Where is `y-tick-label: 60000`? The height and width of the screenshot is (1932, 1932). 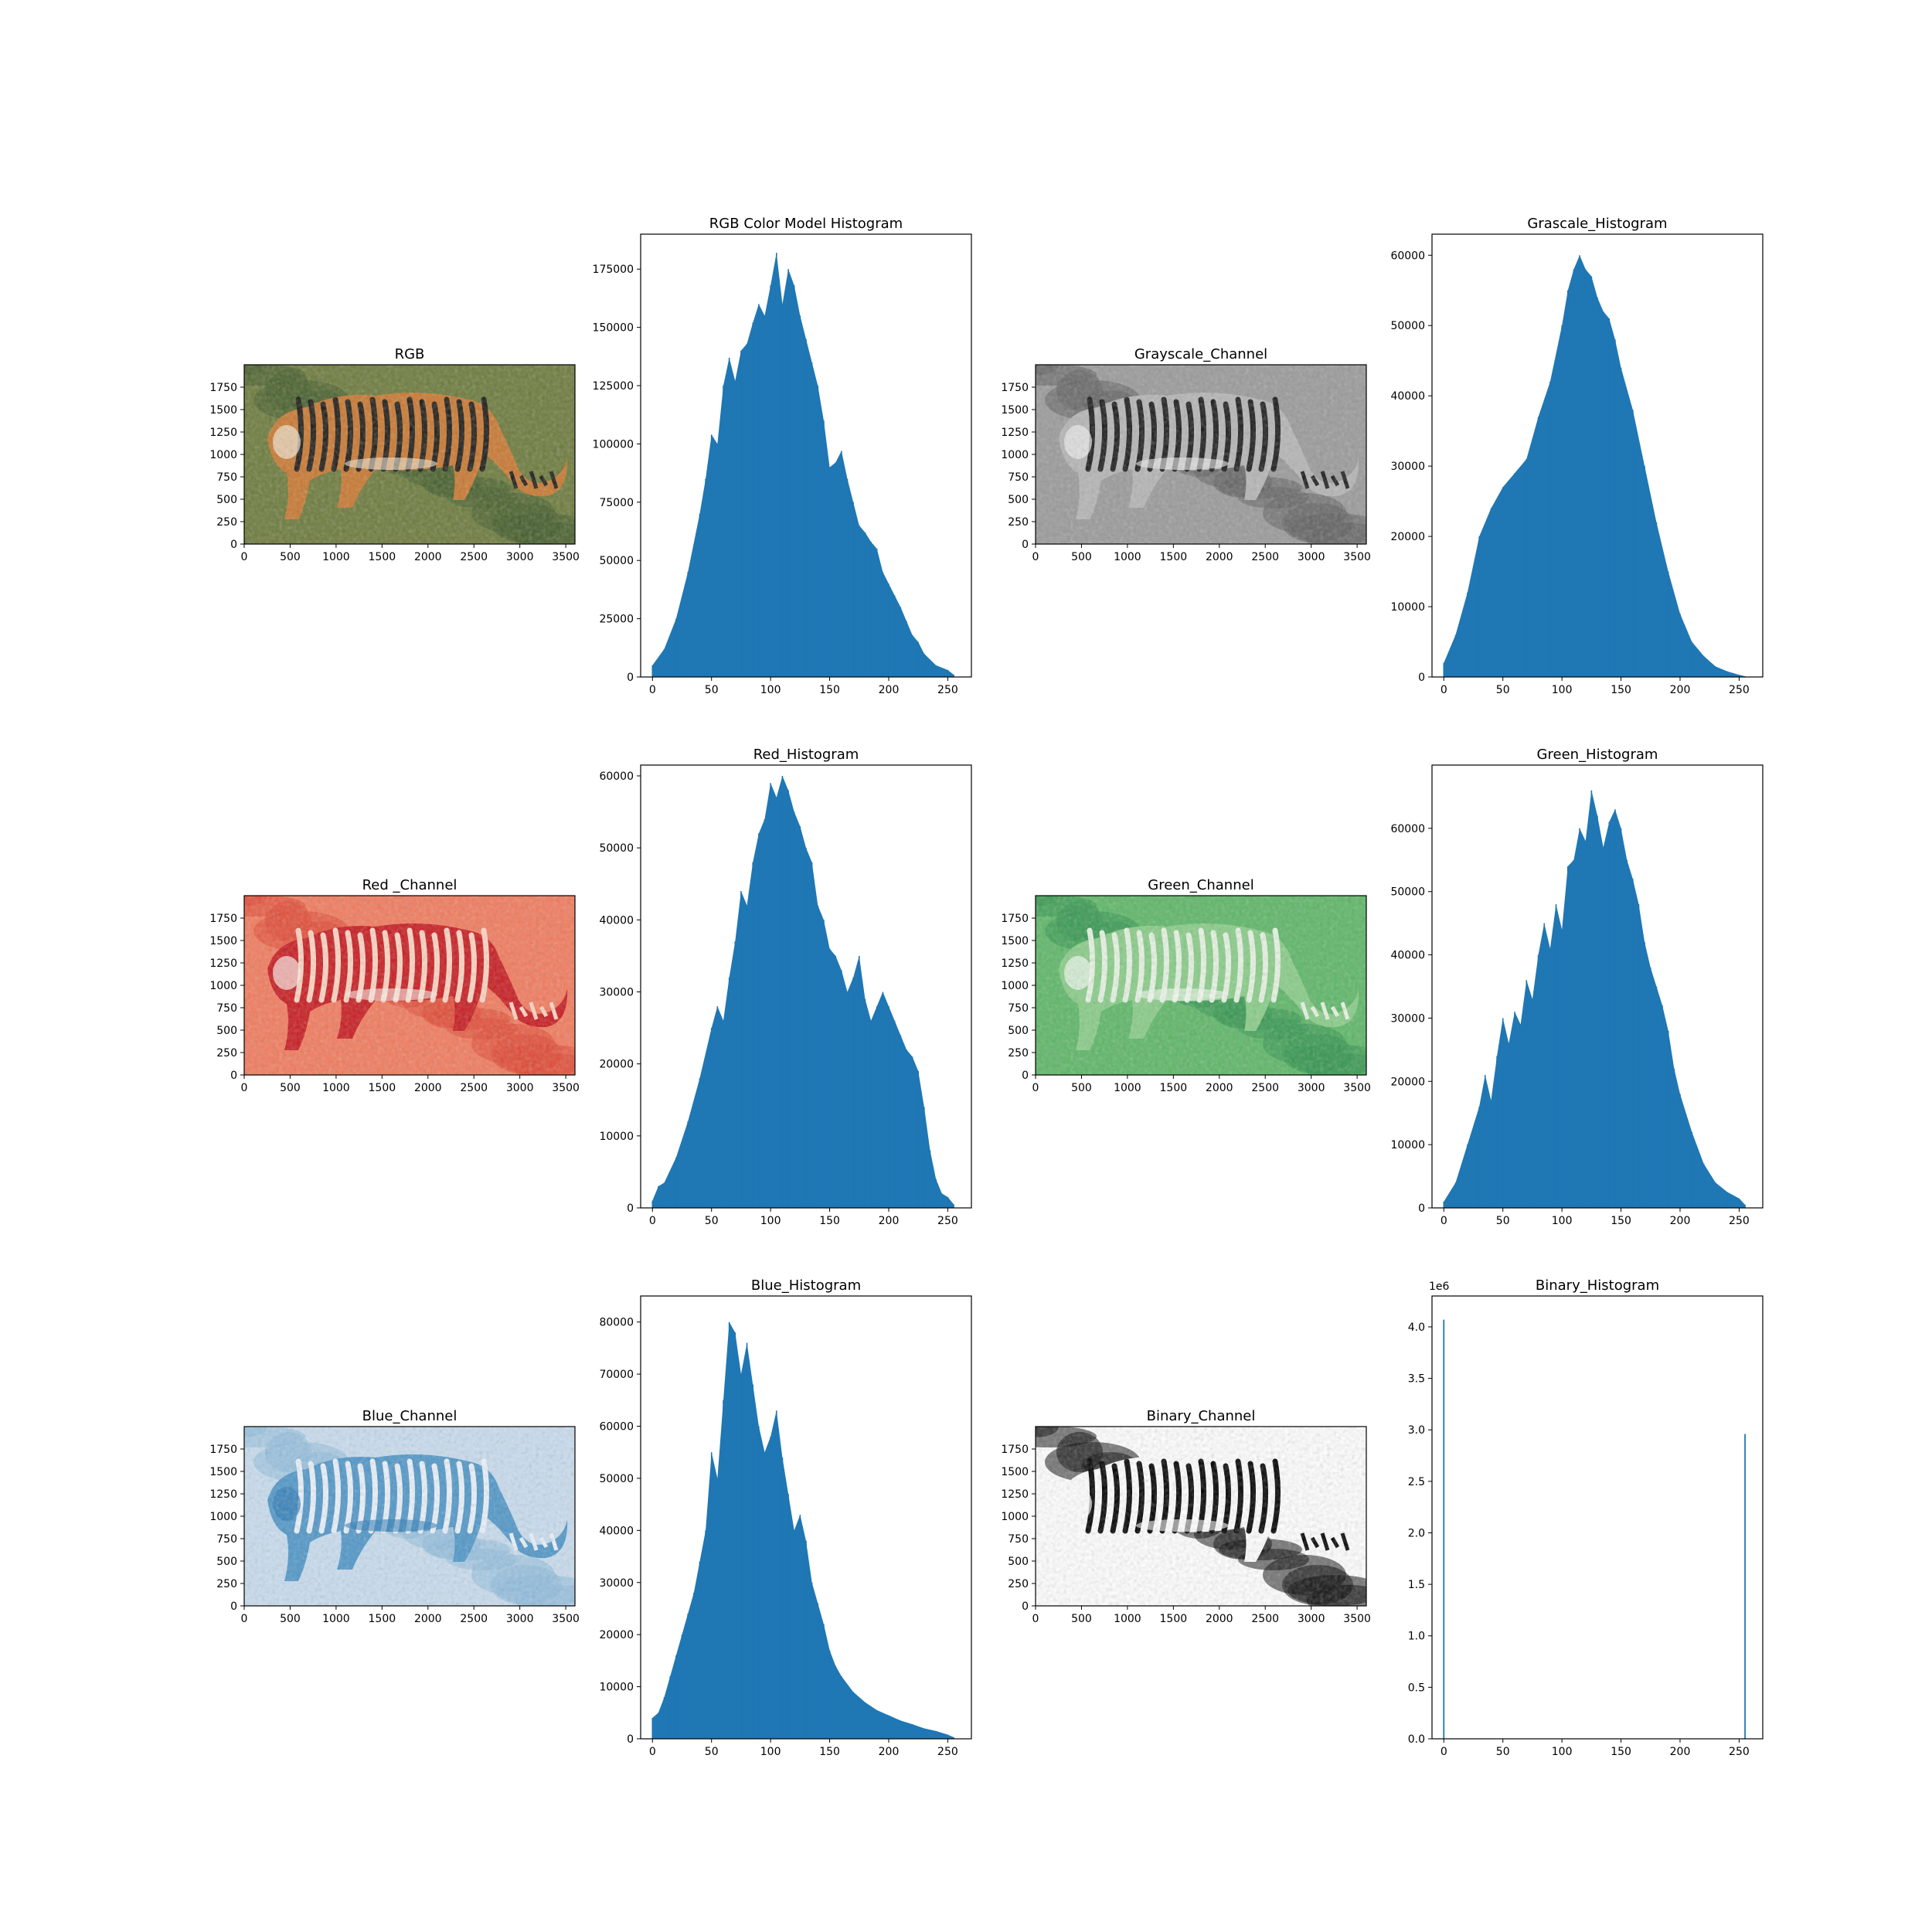
y-tick-label: 60000 is located at coordinates (617, 1427).